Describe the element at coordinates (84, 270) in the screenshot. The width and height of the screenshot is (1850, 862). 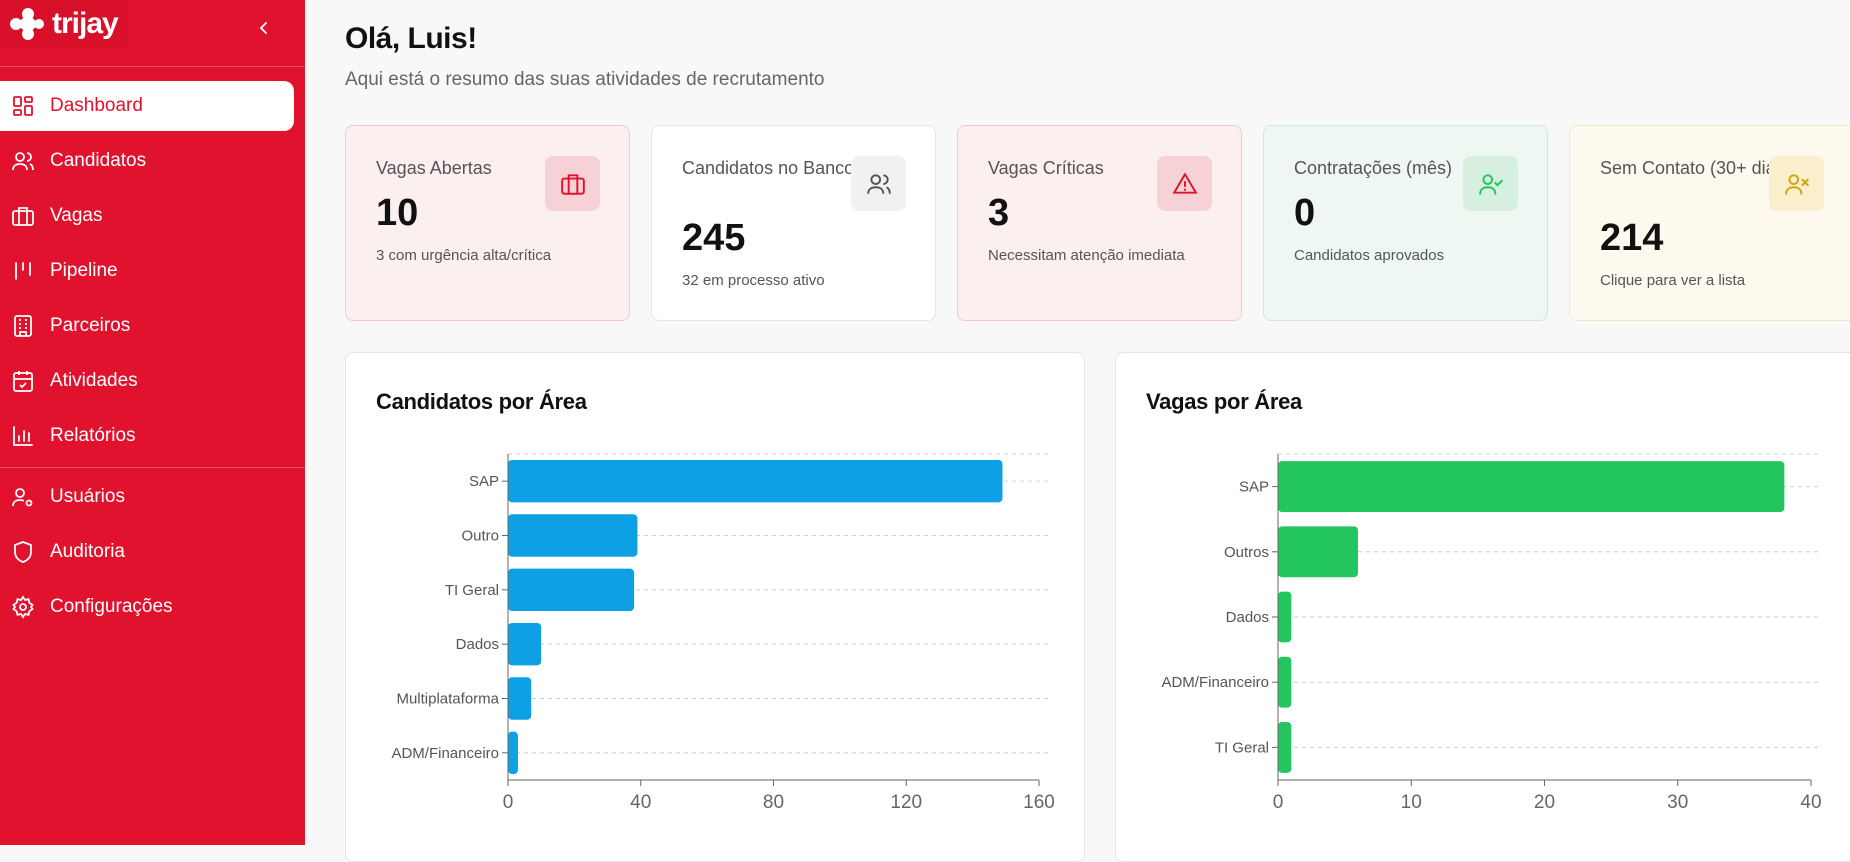
I see `sidebar-item-label: Pipeline` at that location.